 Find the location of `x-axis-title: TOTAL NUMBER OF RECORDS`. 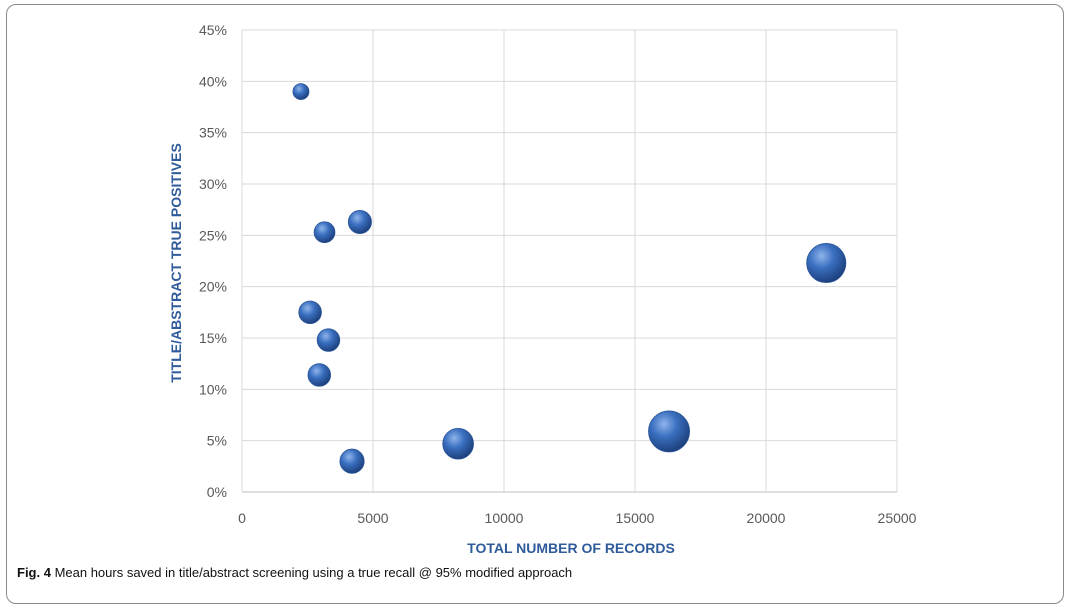

x-axis-title: TOTAL NUMBER OF RECORDS is located at coordinates (571, 548).